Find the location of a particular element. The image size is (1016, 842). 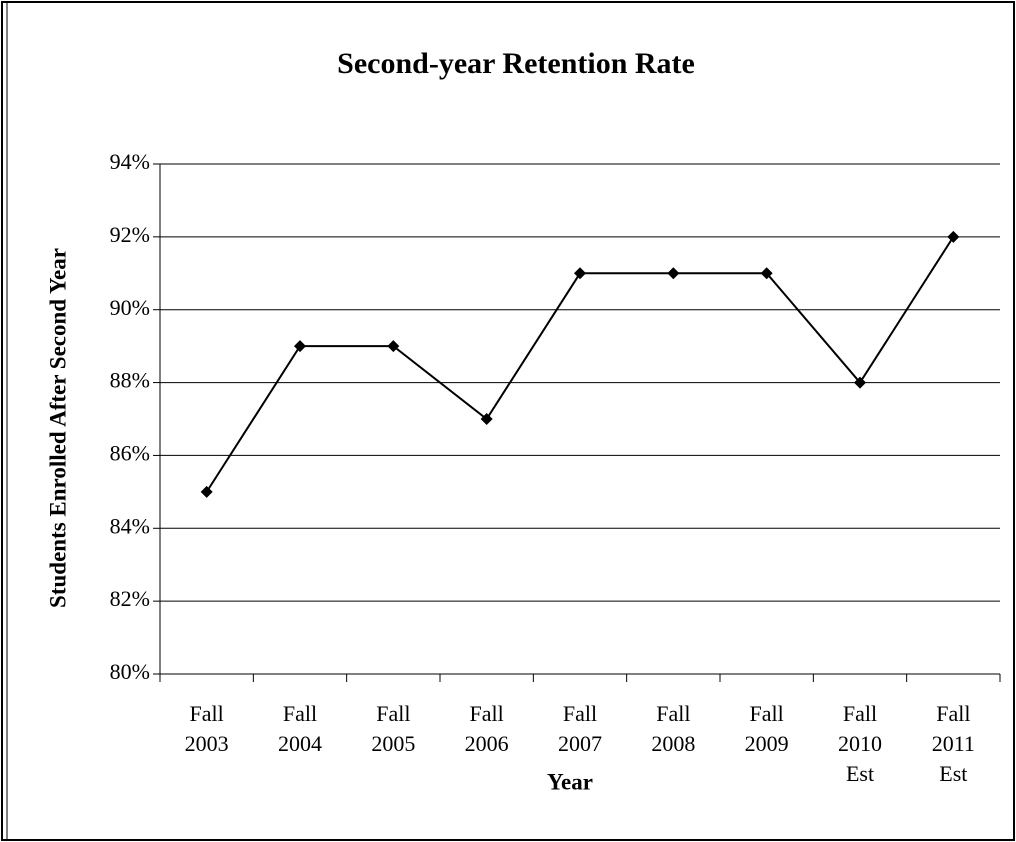

chart-title: Second-year Retention Rate is located at coordinates (516, 63).